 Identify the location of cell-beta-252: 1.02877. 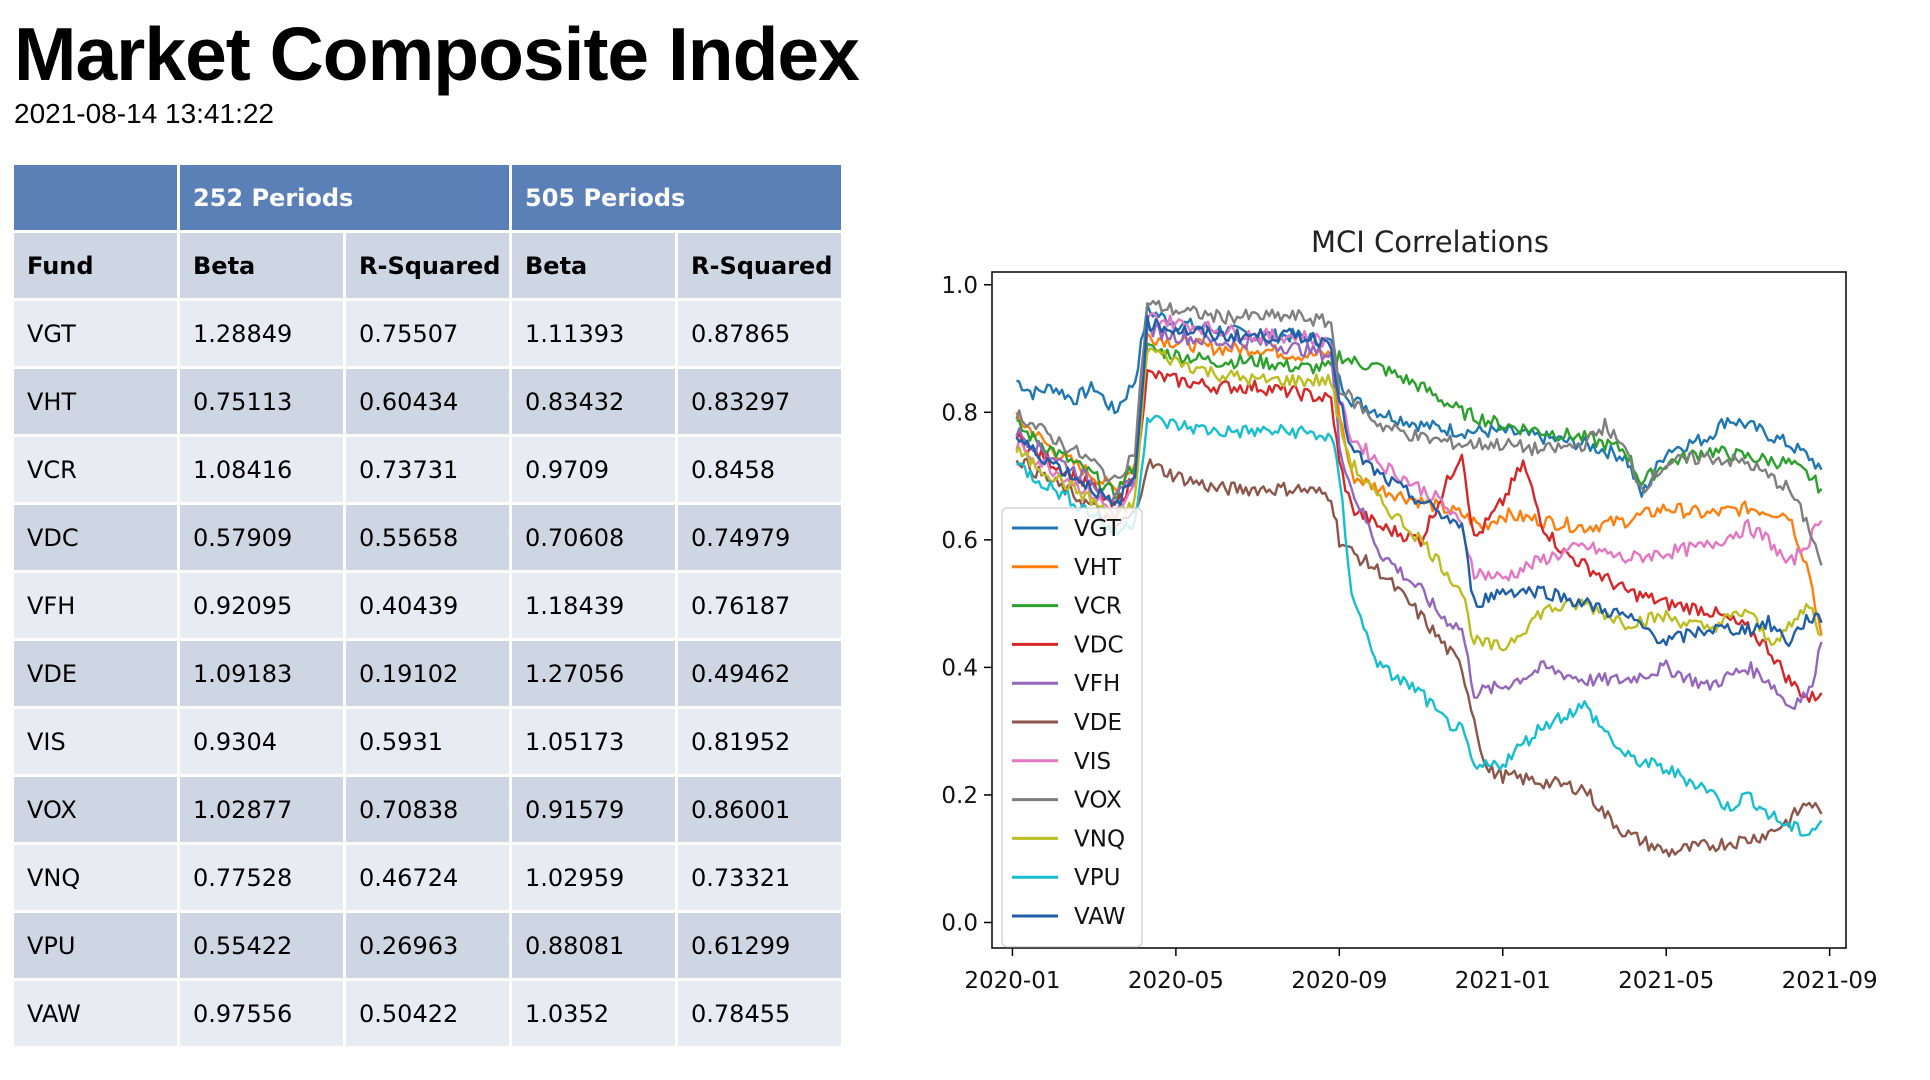
(261, 809).